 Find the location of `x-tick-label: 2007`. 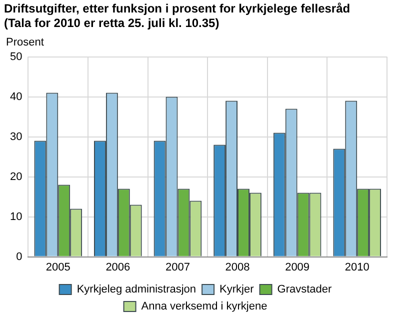

x-tick-label: 2007 is located at coordinates (177, 267).